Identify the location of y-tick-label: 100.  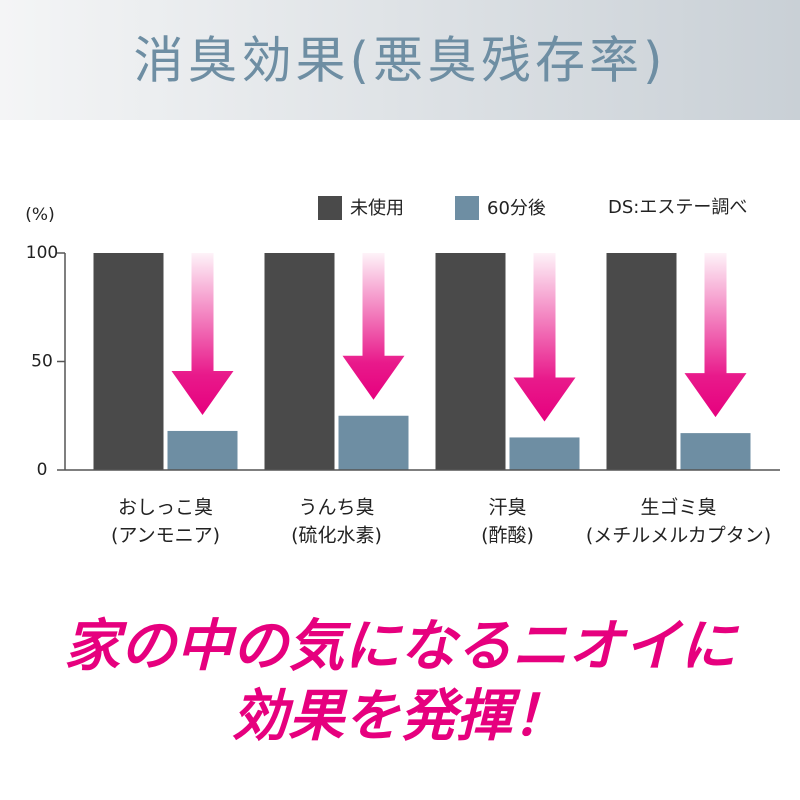
(42, 253).